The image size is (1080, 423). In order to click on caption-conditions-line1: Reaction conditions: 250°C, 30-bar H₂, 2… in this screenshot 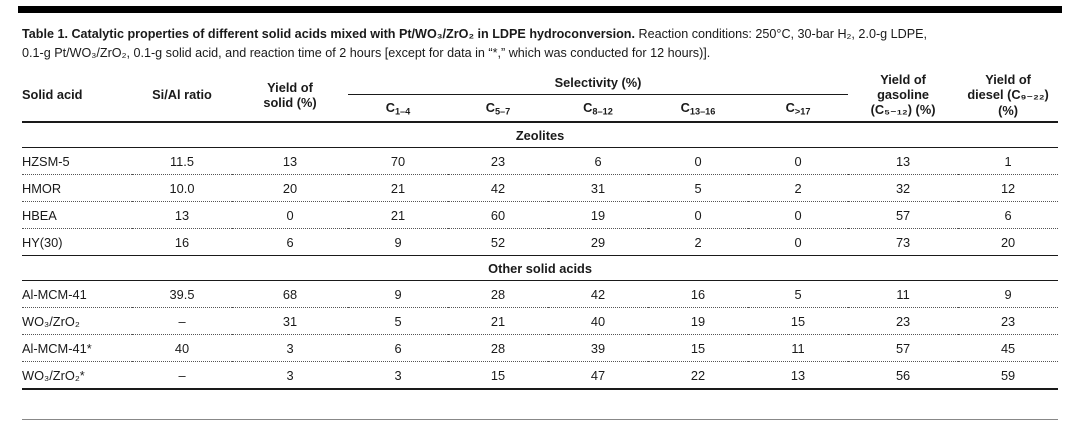, I will do `click(781, 34)`.